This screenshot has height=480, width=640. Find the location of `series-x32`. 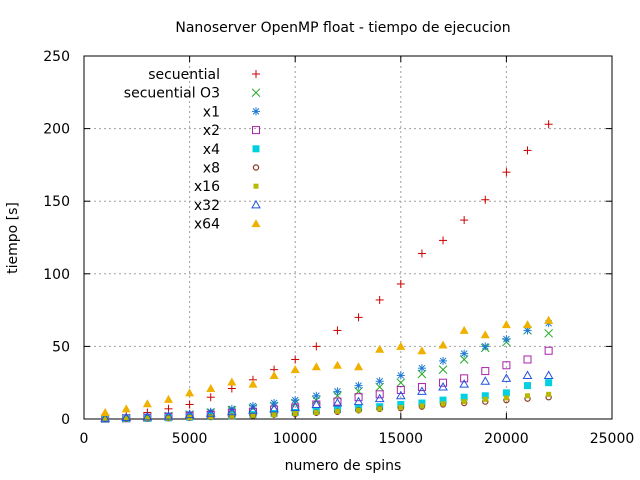

series-x32 is located at coordinates (327, 396).